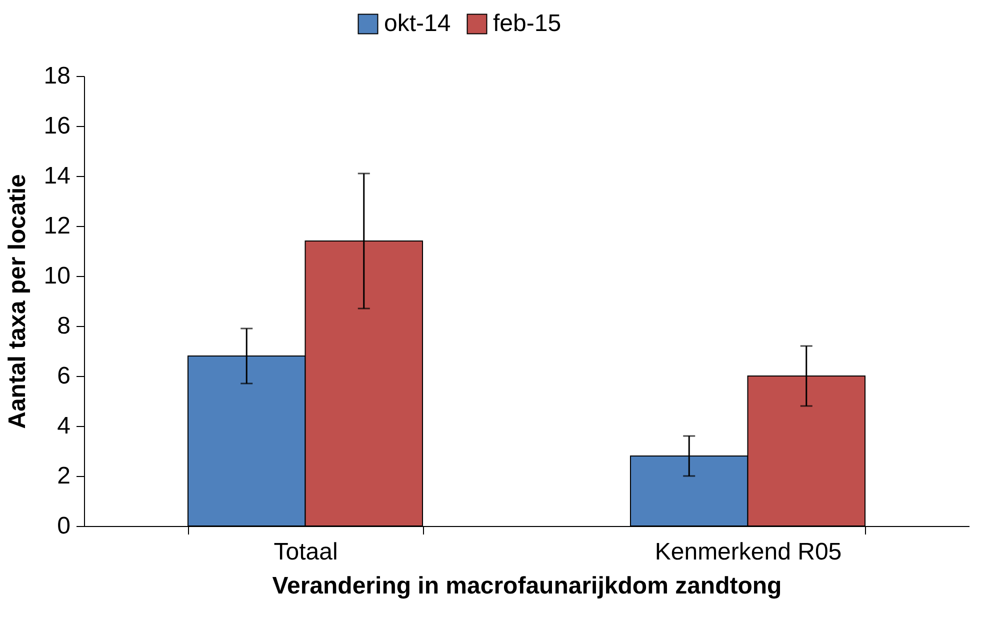 This screenshot has width=995, height=630. I want to click on y-tick-label: 6, so click(63, 376).